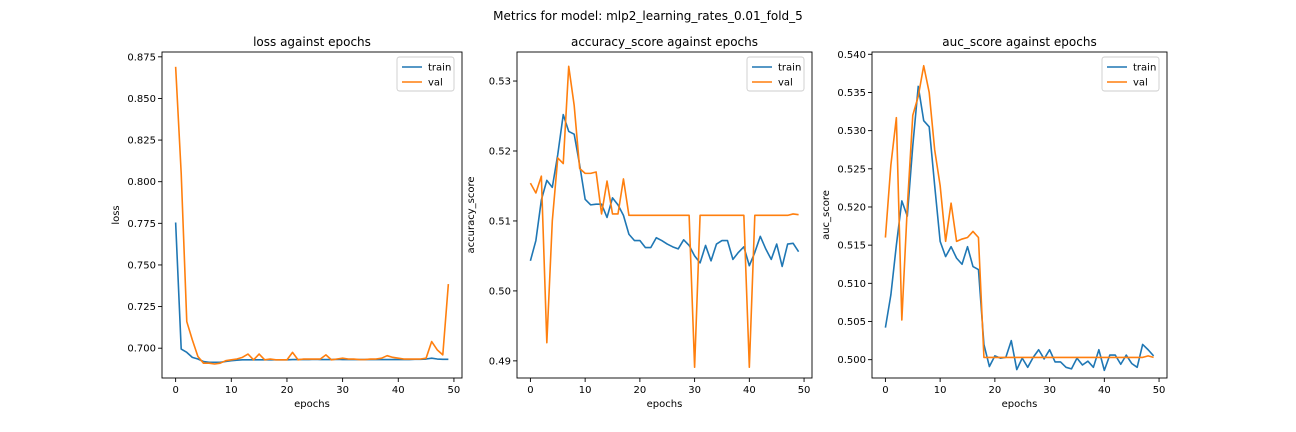 The width and height of the screenshot is (1296, 432). Describe the element at coordinates (141, 224) in the screenshot. I see `y-tick-label: 0.775` at that location.